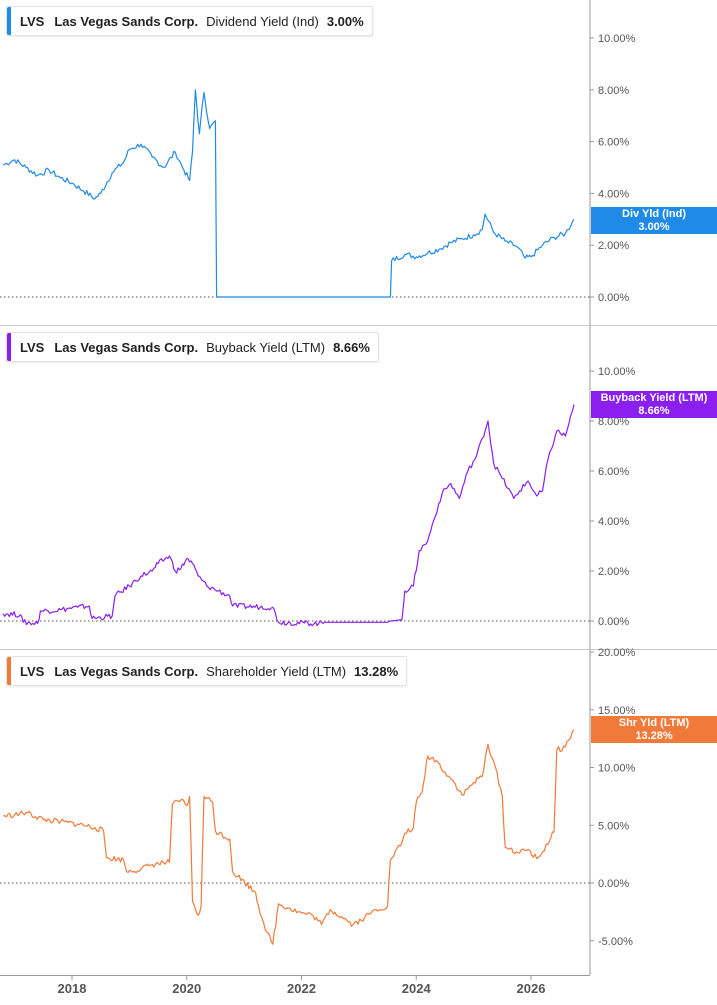 This screenshot has width=717, height=1005. I want to click on legend-metric: Shareholder Yield (LTM), so click(276, 671).